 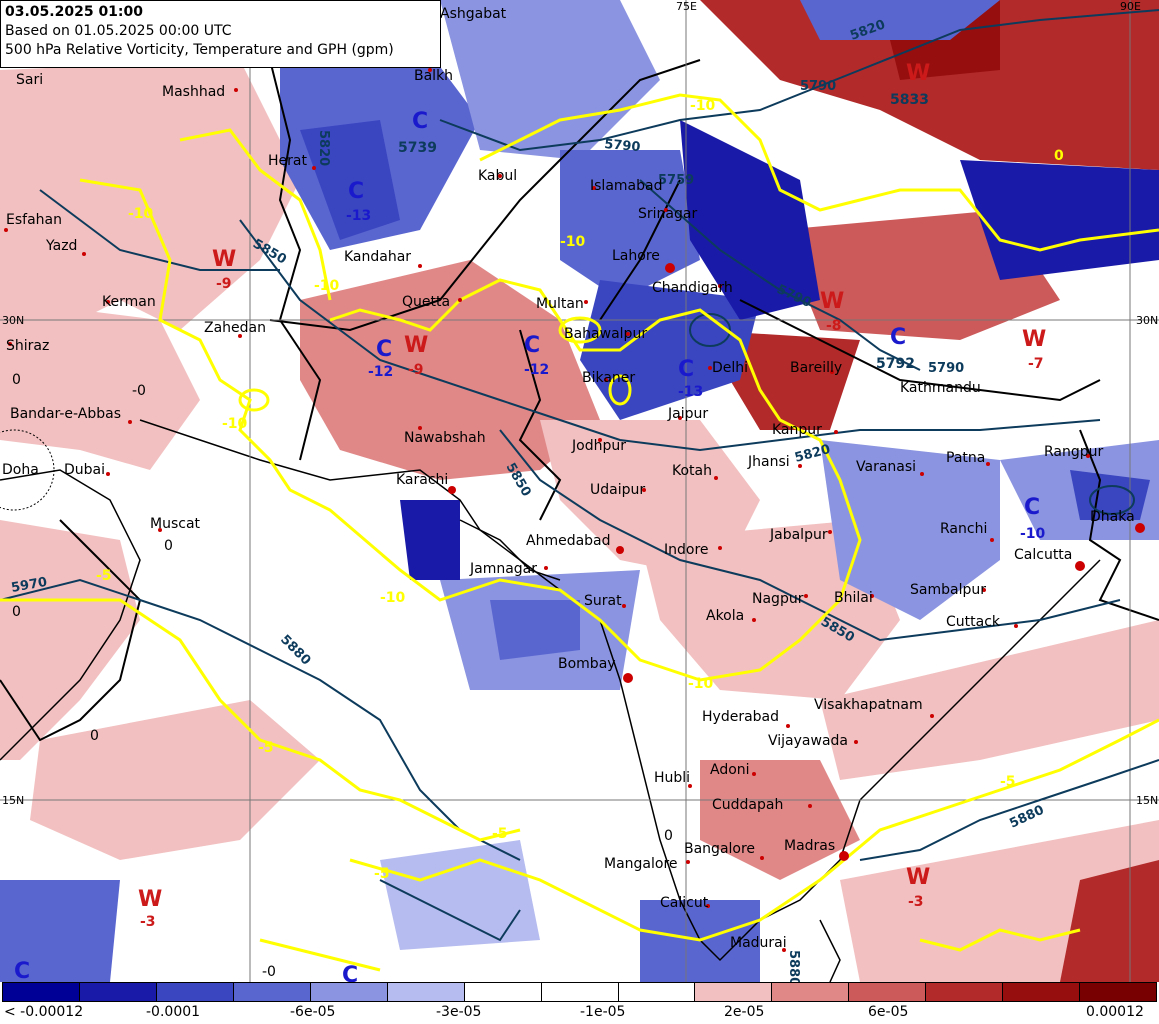 I want to click on svg-text: 5833, so click(x=909, y=100).